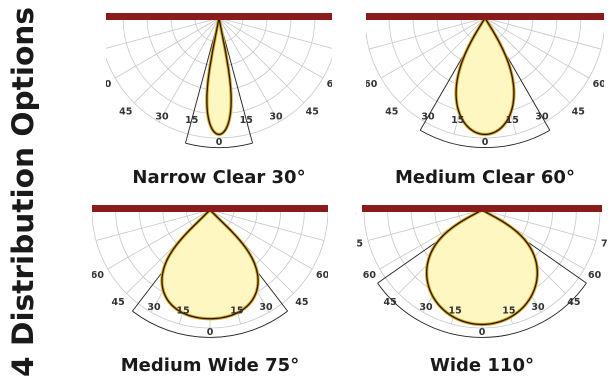 This screenshot has width=616, height=383. I want to click on polar-chart-medium-wide: 9075604530150153045607590, so click(210, 274).